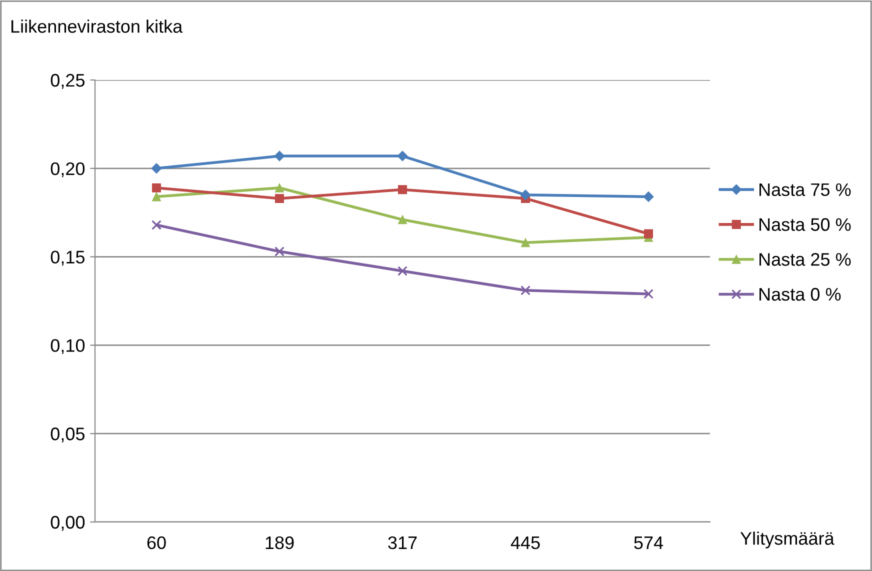 Image resolution: width=872 pixels, height=571 pixels. What do you see at coordinates (156, 543) in the screenshot?
I see `x-tick-label: 60` at bounding box center [156, 543].